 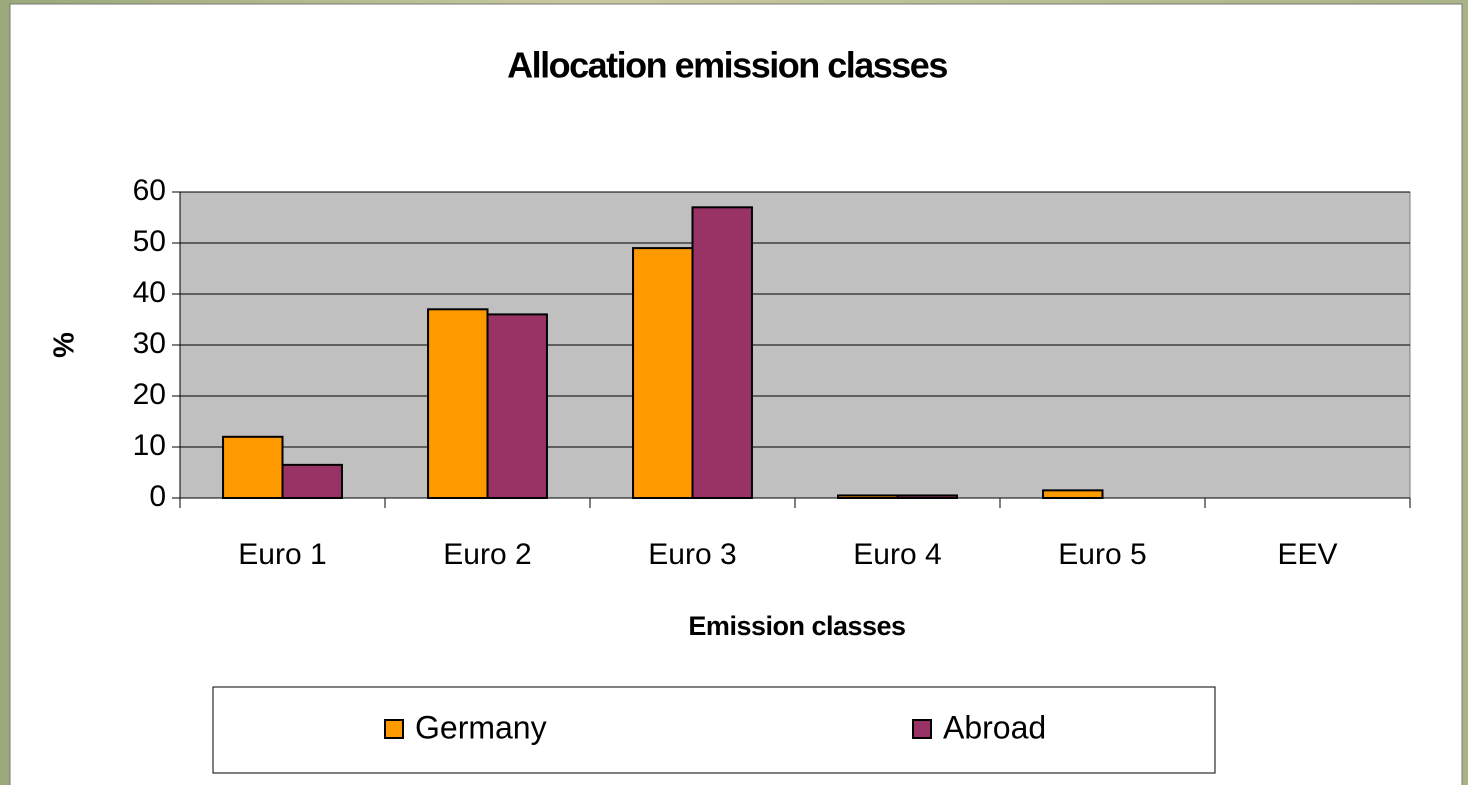 What do you see at coordinates (1102, 554) in the screenshot?
I see `x-tick-label: Euro 5` at bounding box center [1102, 554].